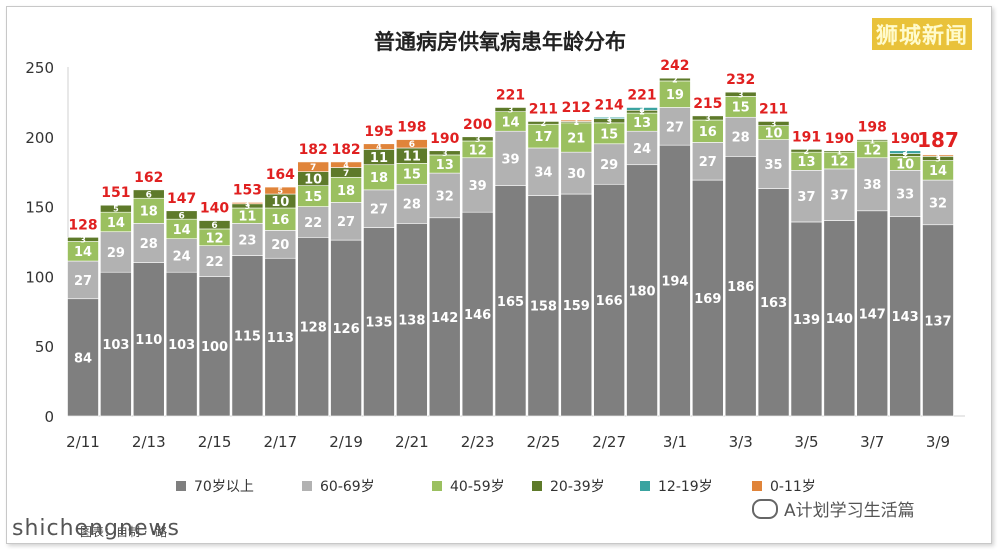 The width and height of the screenshot is (998, 550). What do you see at coordinates (806, 442) in the screenshot?
I see `x-tick-label: 3/5` at bounding box center [806, 442].